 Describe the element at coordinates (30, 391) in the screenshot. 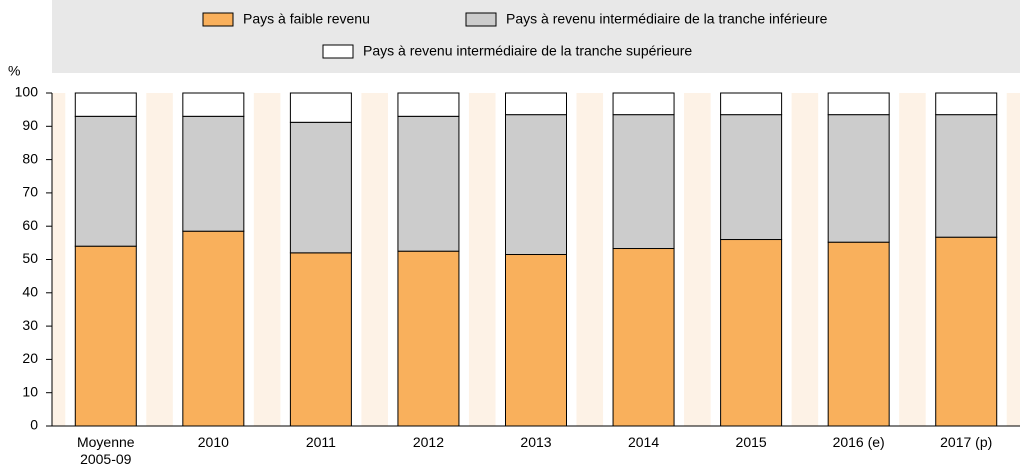

I see `y-tick-label: 10` at that location.